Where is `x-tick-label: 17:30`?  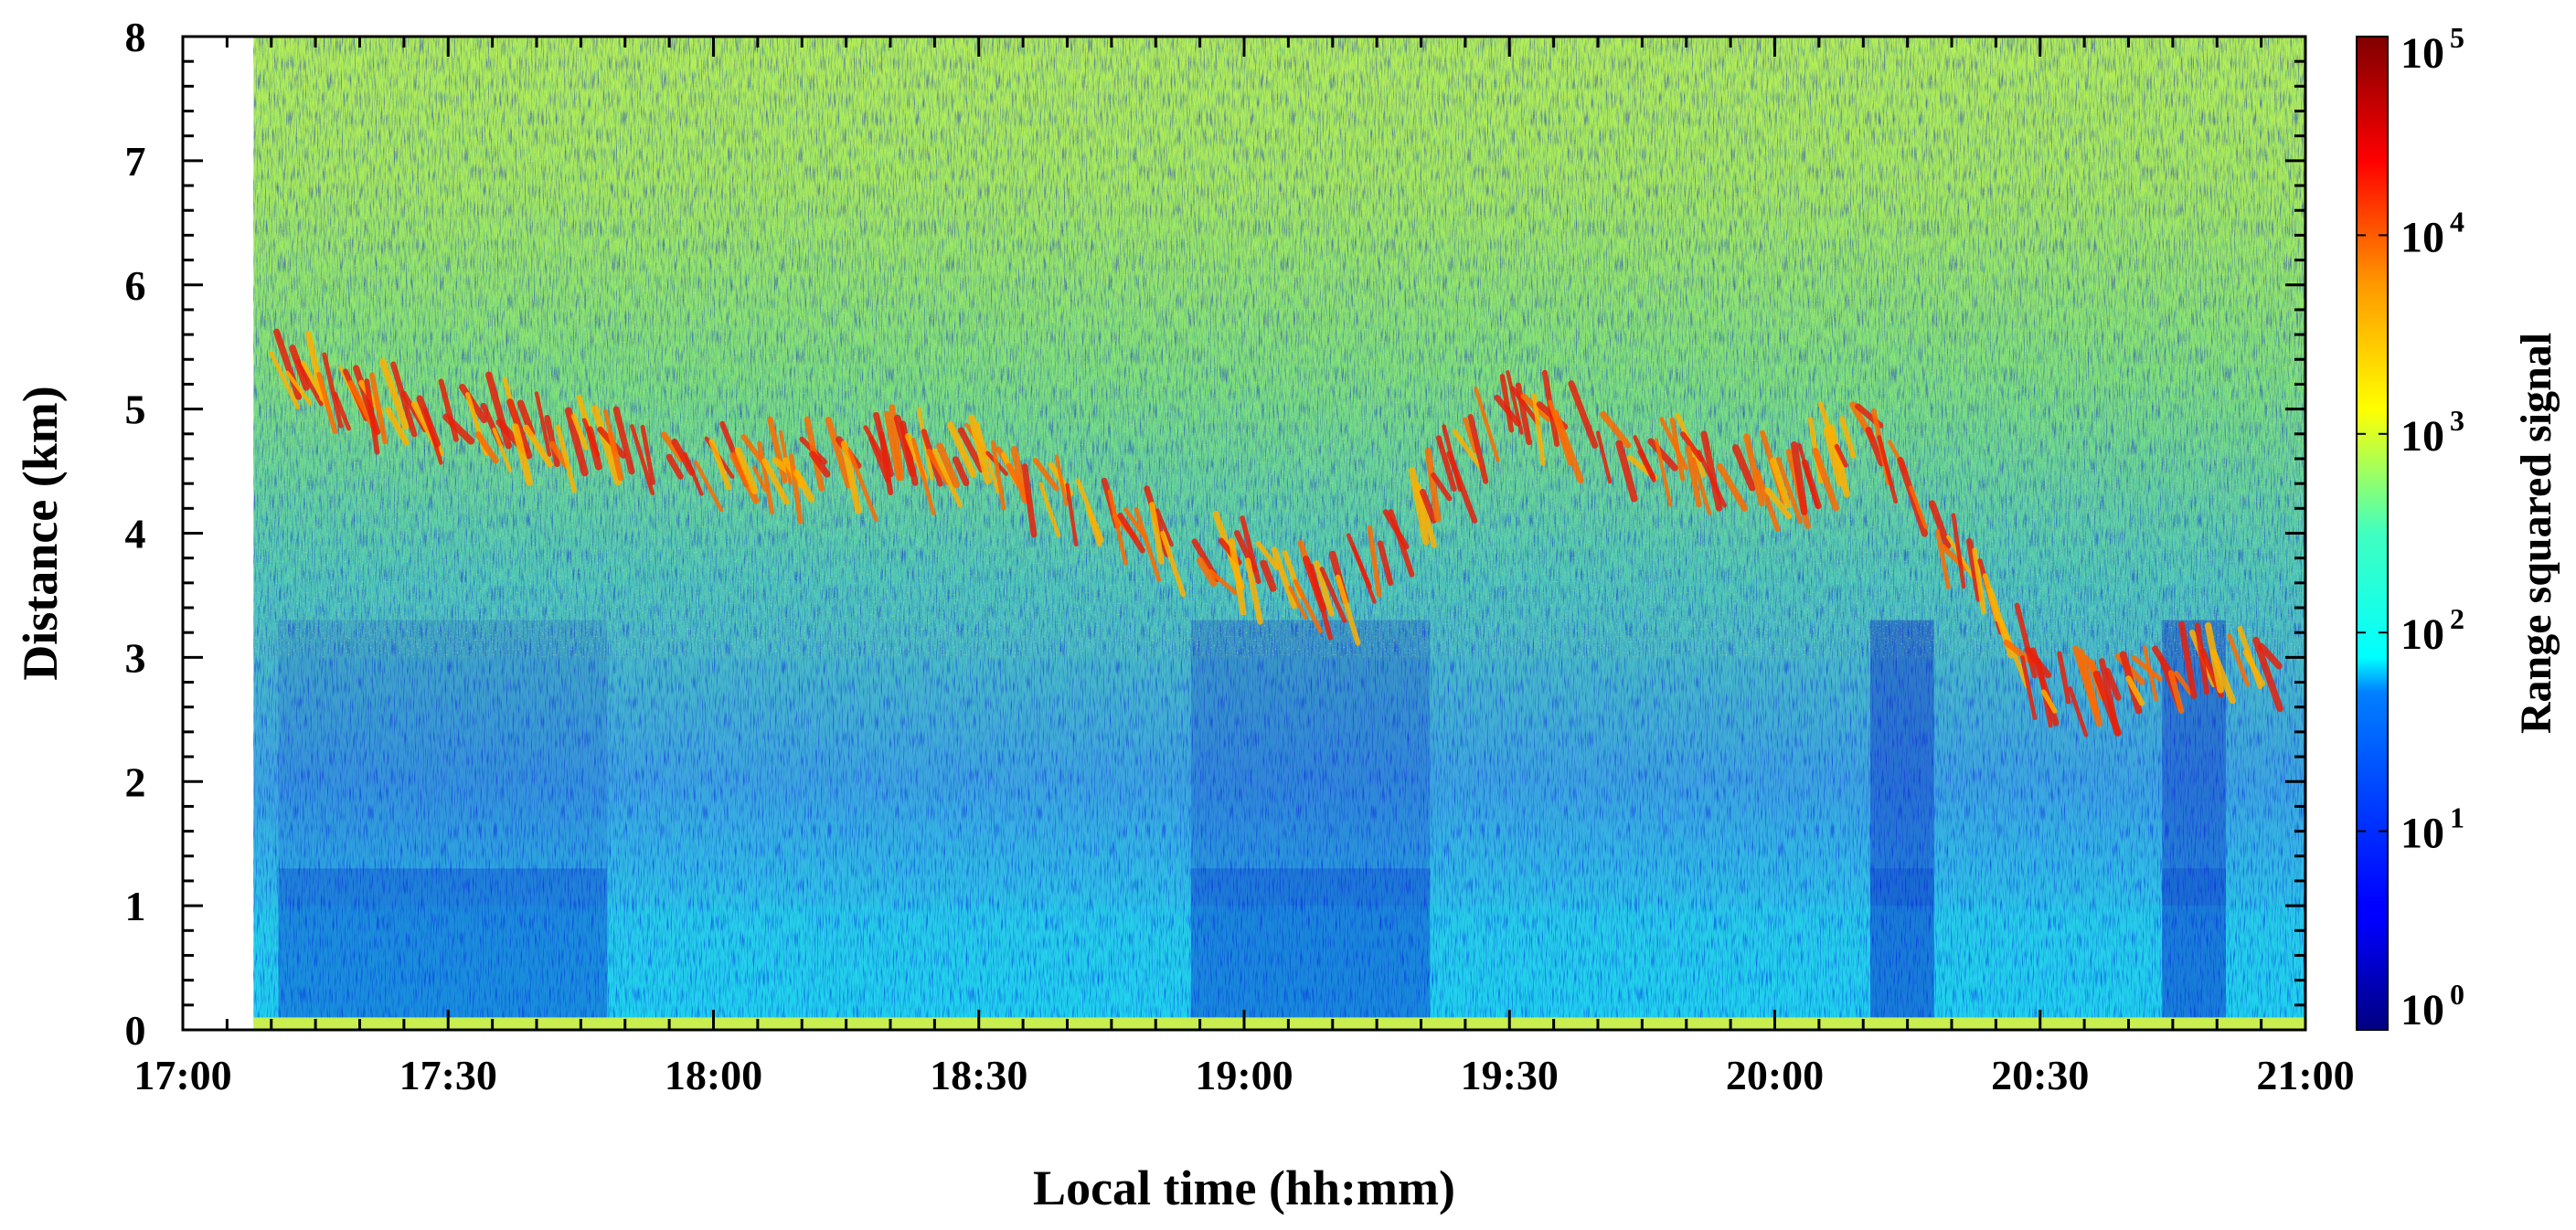
x-tick-label: 17:30 is located at coordinates (448, 1075).